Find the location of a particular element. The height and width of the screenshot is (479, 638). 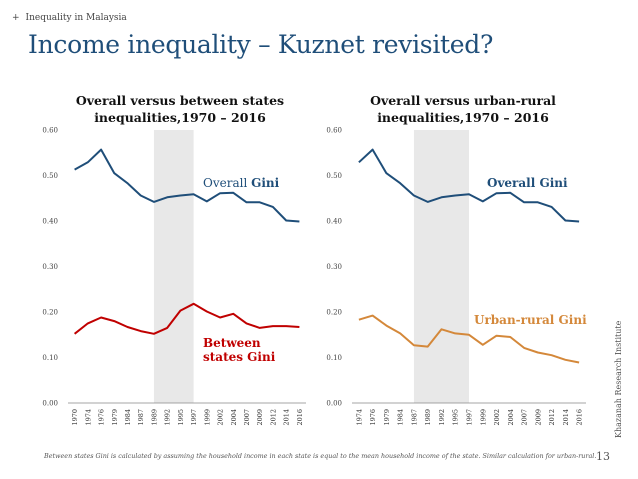

urban-rural-gini-label: Urban-rural Gini is located at coordinates (530, 320).